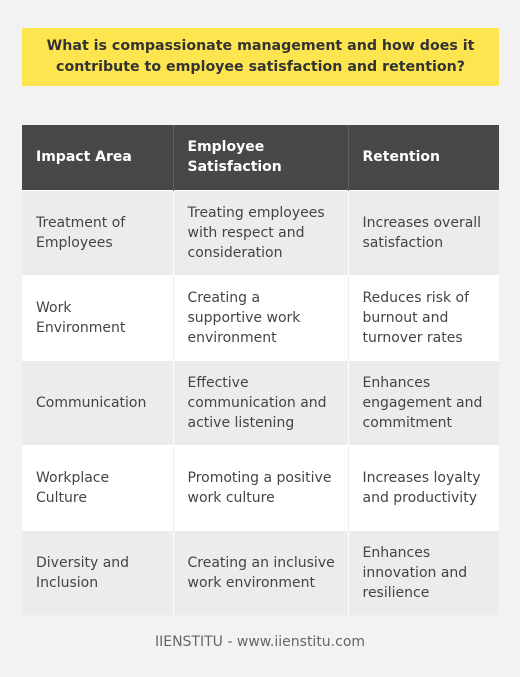 The height and width of the screenshot is (677, 520). I want to click on retention-cell: Enhances innovation and resilience, so click(423, 572).